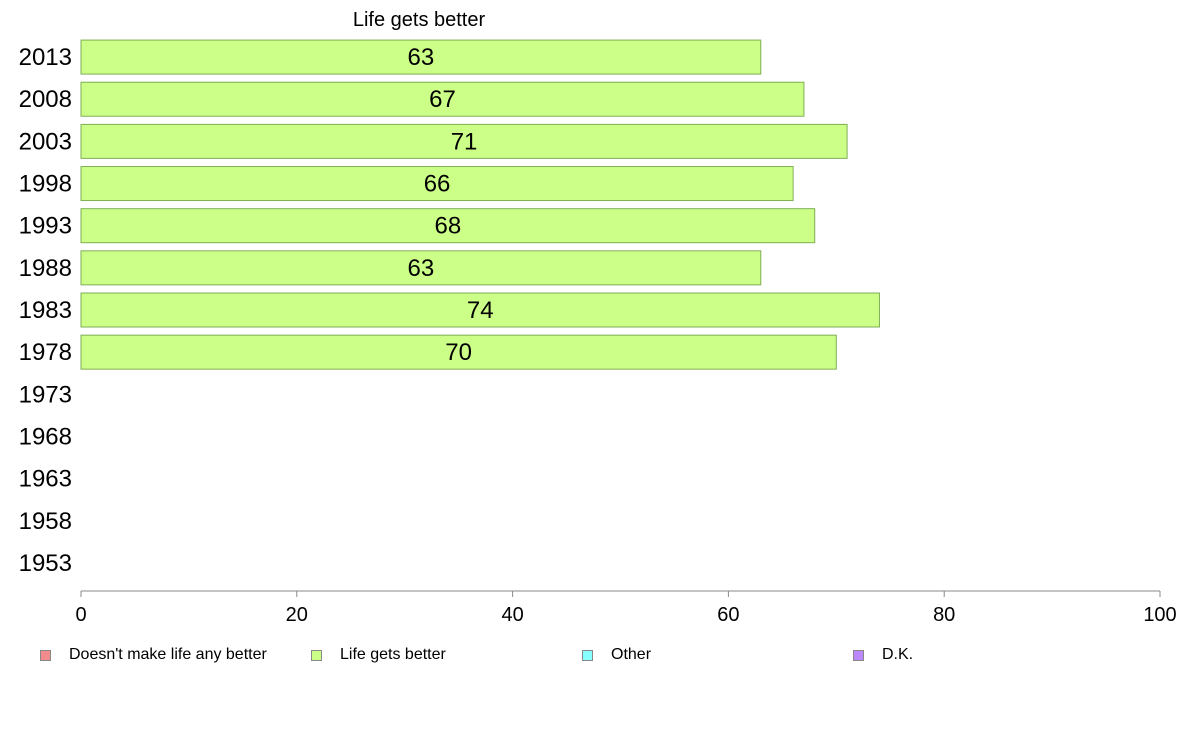  I want to click on y-tick-label: 1968, so click(45, 436).